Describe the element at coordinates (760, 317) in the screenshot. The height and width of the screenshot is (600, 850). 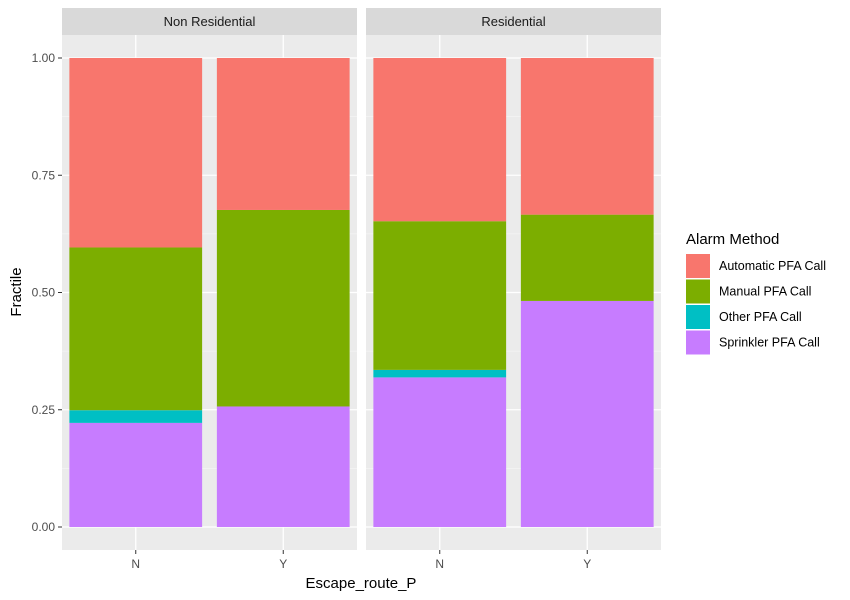
I see `legend-label: Other PFA Call` at that location.